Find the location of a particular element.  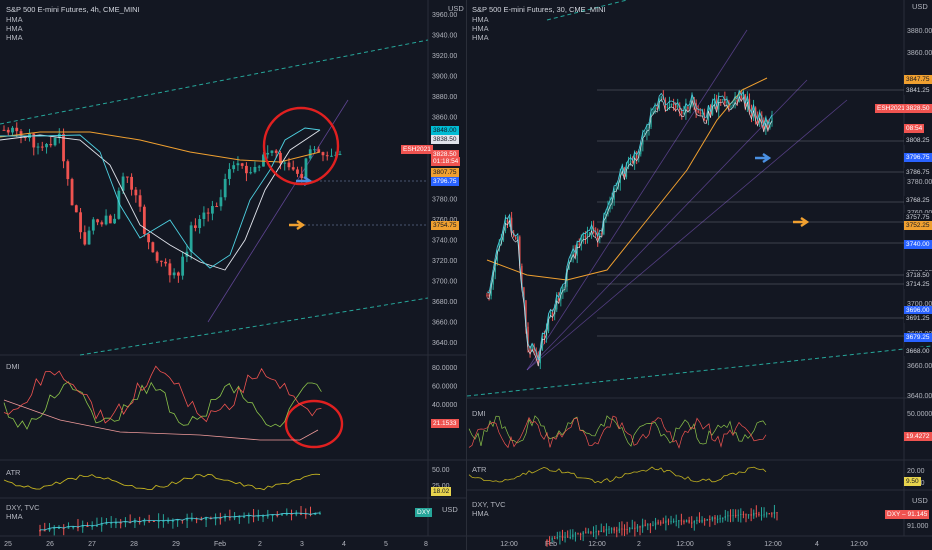

pane-divider is located at coordinates (466, 275).